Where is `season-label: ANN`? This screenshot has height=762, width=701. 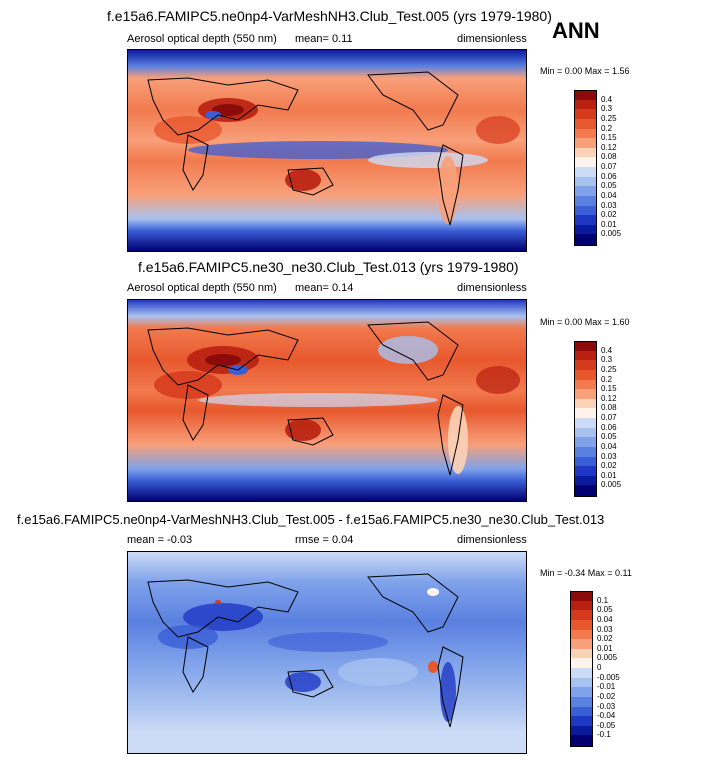 season-label: ANN is located at coordinates (576, 30).